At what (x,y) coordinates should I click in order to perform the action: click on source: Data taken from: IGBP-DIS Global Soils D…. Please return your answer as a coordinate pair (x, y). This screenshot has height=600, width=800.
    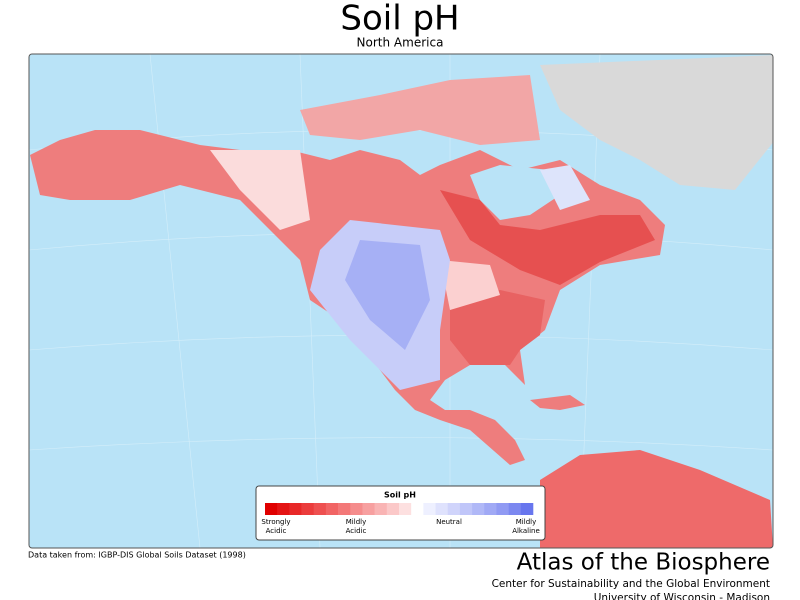
    Looking at the image, I should click on (137, 555).